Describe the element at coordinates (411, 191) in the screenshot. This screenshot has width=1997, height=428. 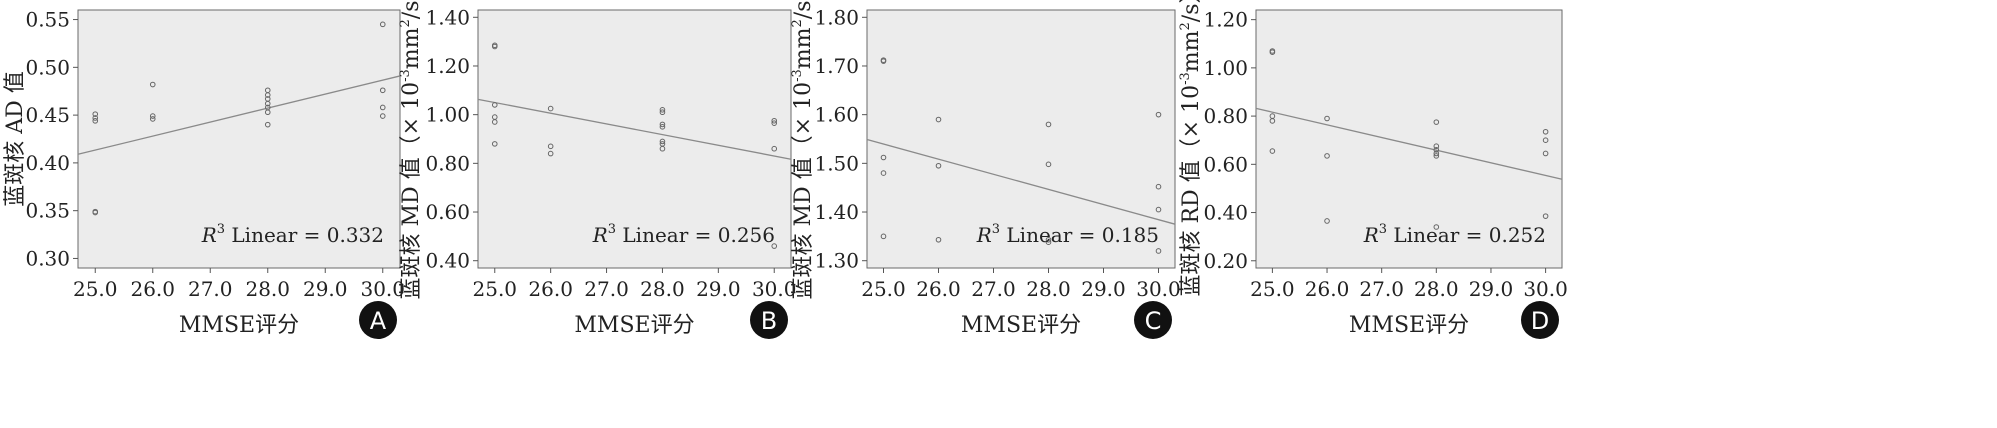
I see `y-axis-title-text: 蓝斑核 MD 值（× 10` at that location.